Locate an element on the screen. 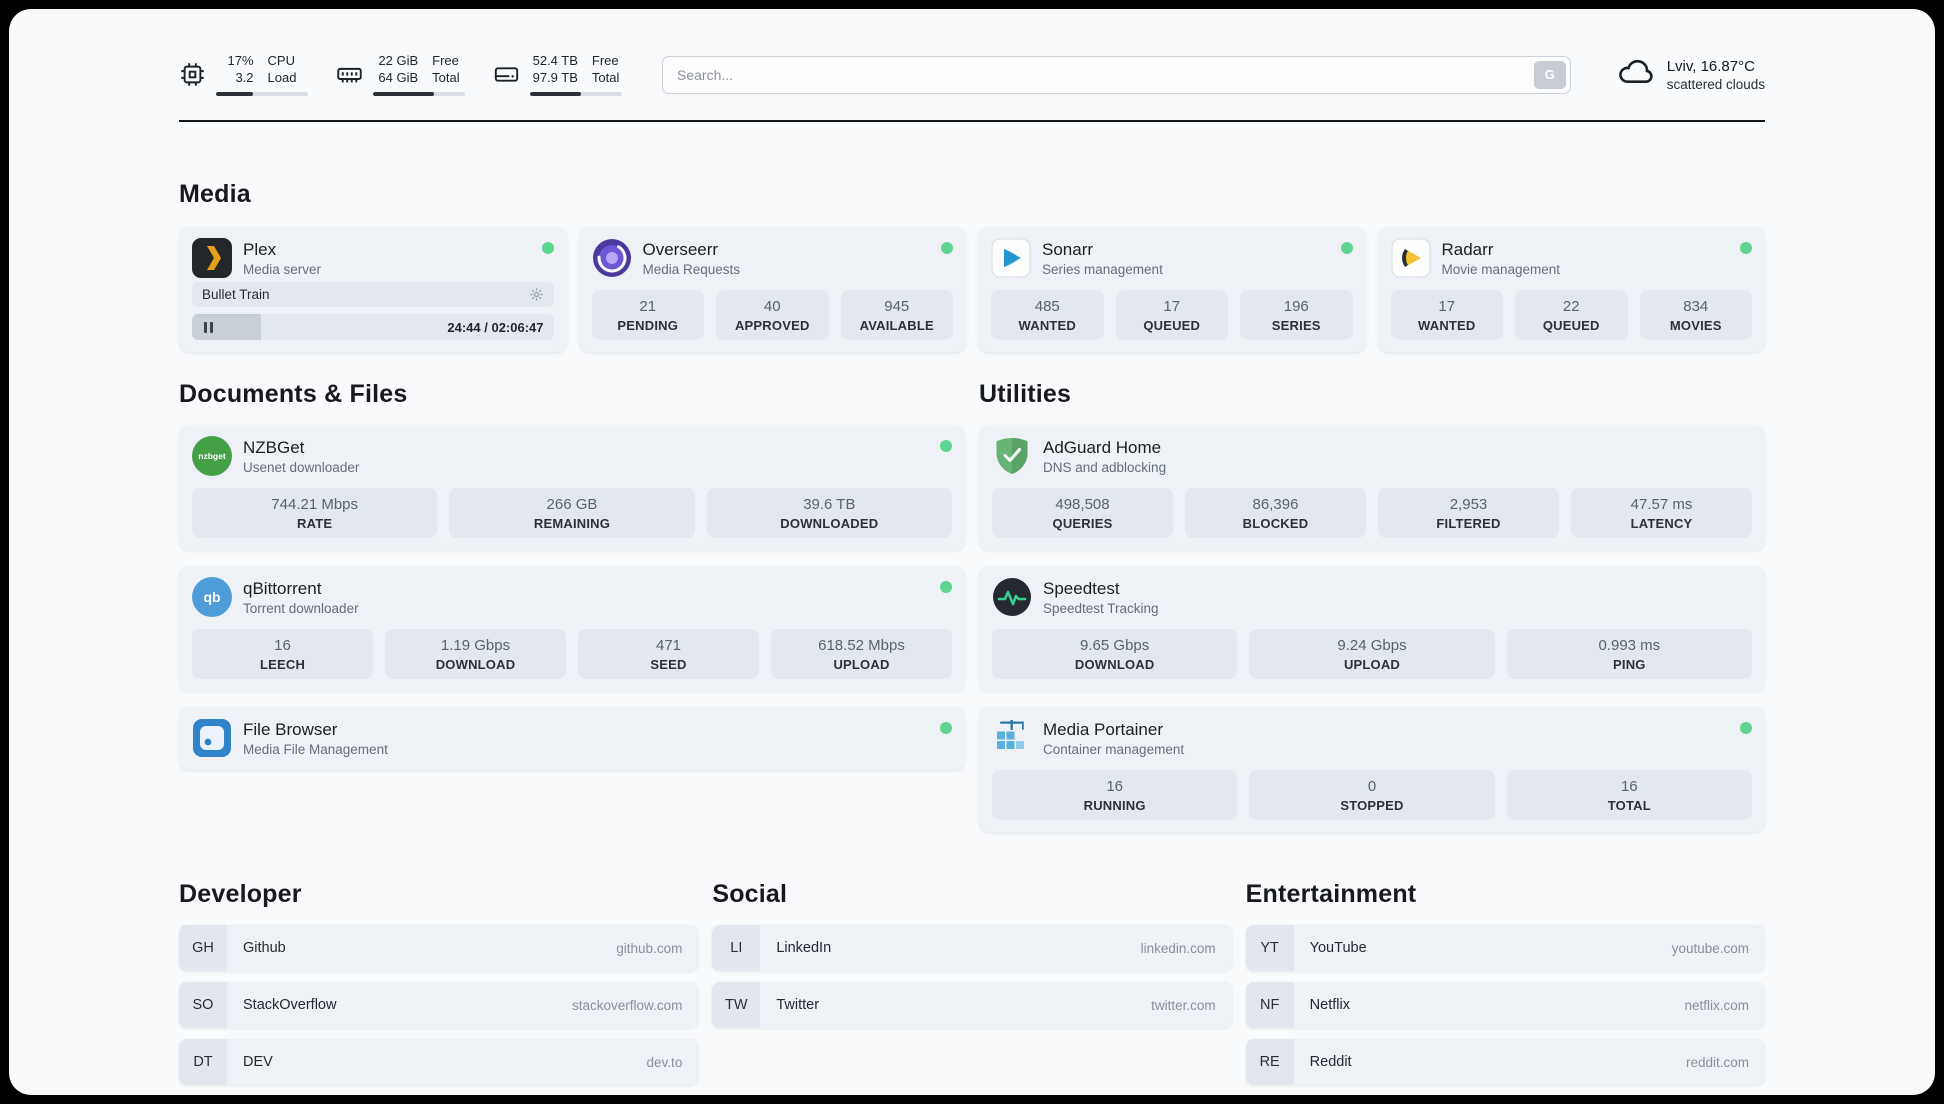 This screenshot has width=1944, height=1104. service-subtitle: Media File Management is located at coordinates (315, 749).